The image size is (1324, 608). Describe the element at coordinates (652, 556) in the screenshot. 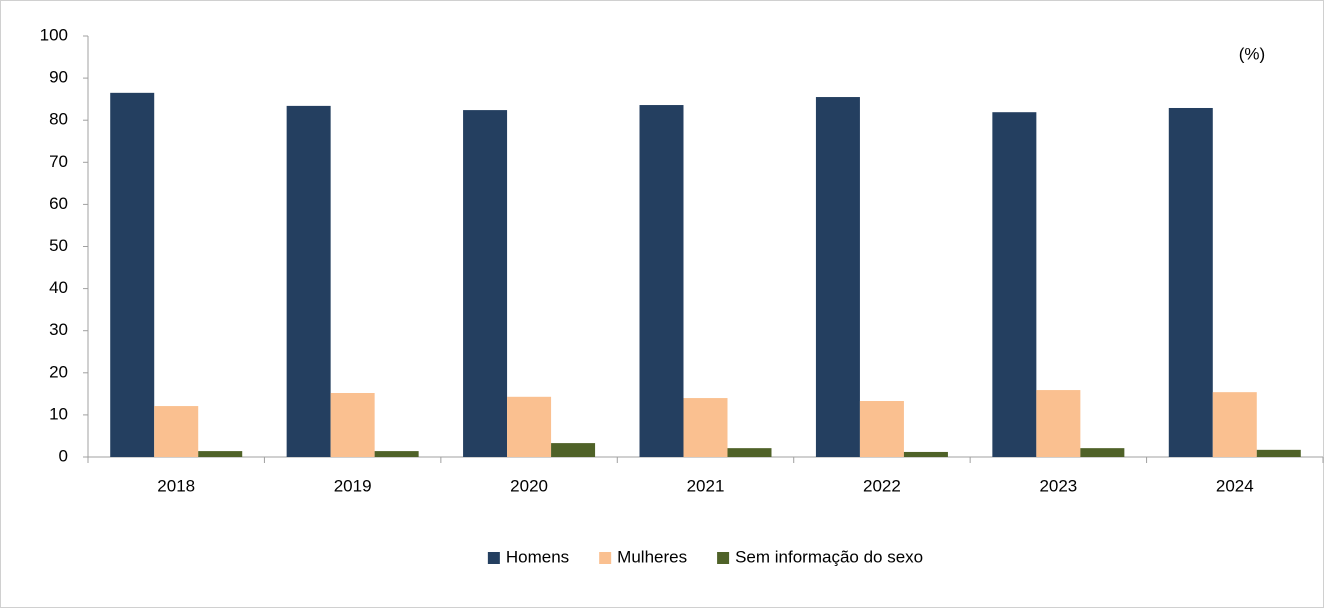

I see `legend-label: Mulheres` at that location.